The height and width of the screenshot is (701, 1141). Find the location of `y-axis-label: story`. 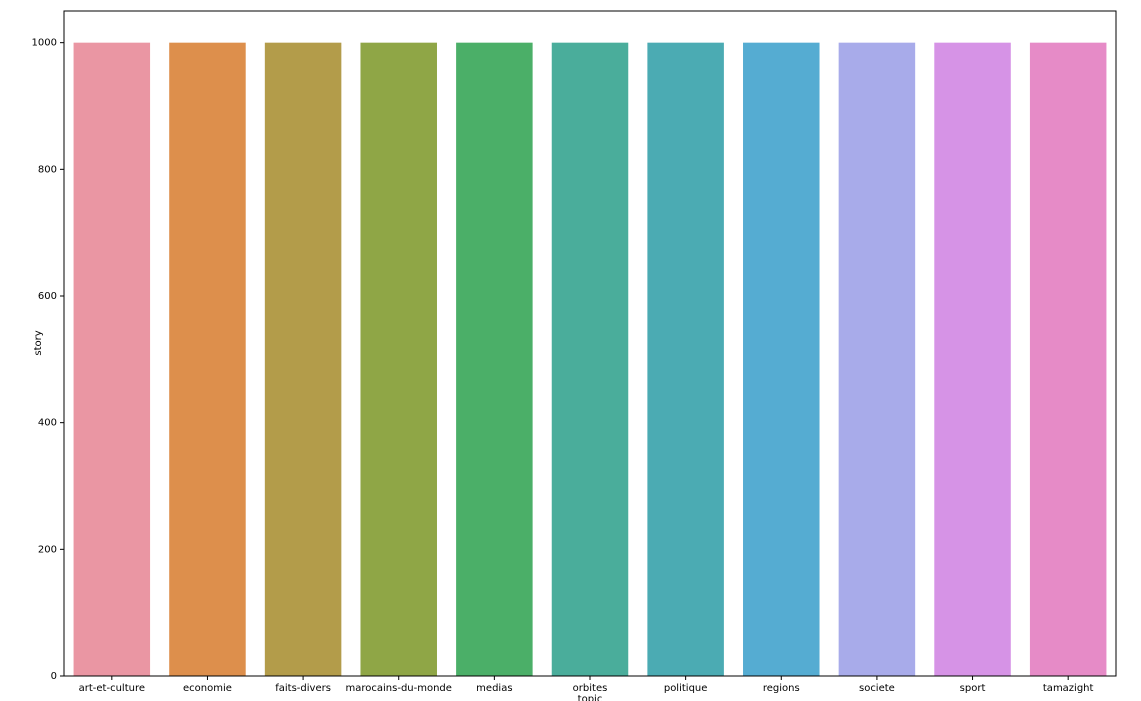

y-axis-label: story is located at coordinates (38, 342).